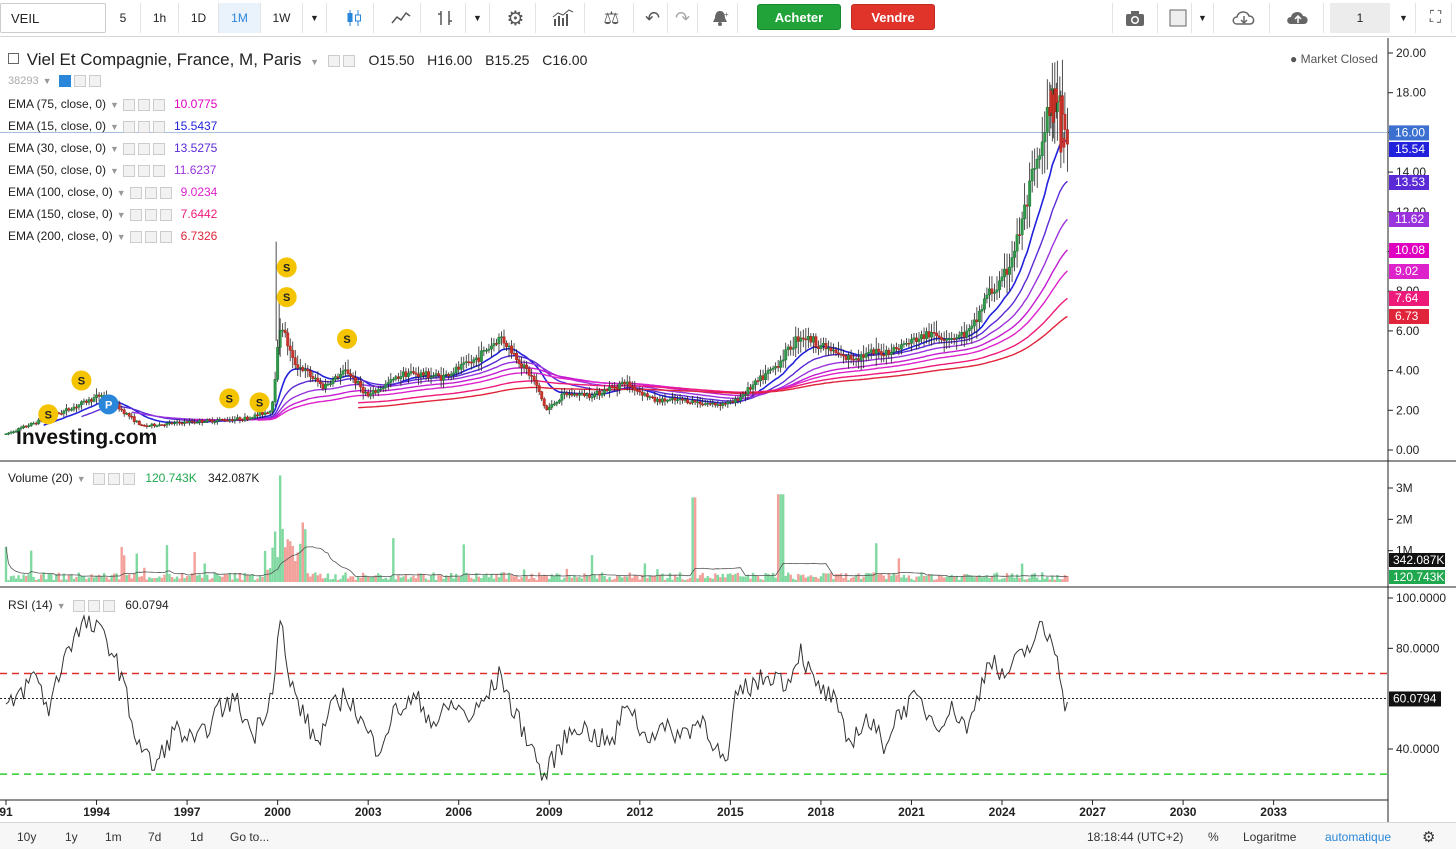  What do you see at coordinates (354, 18) in the screenshot?
I see `candles-icon` at bounding box center [354, 18].